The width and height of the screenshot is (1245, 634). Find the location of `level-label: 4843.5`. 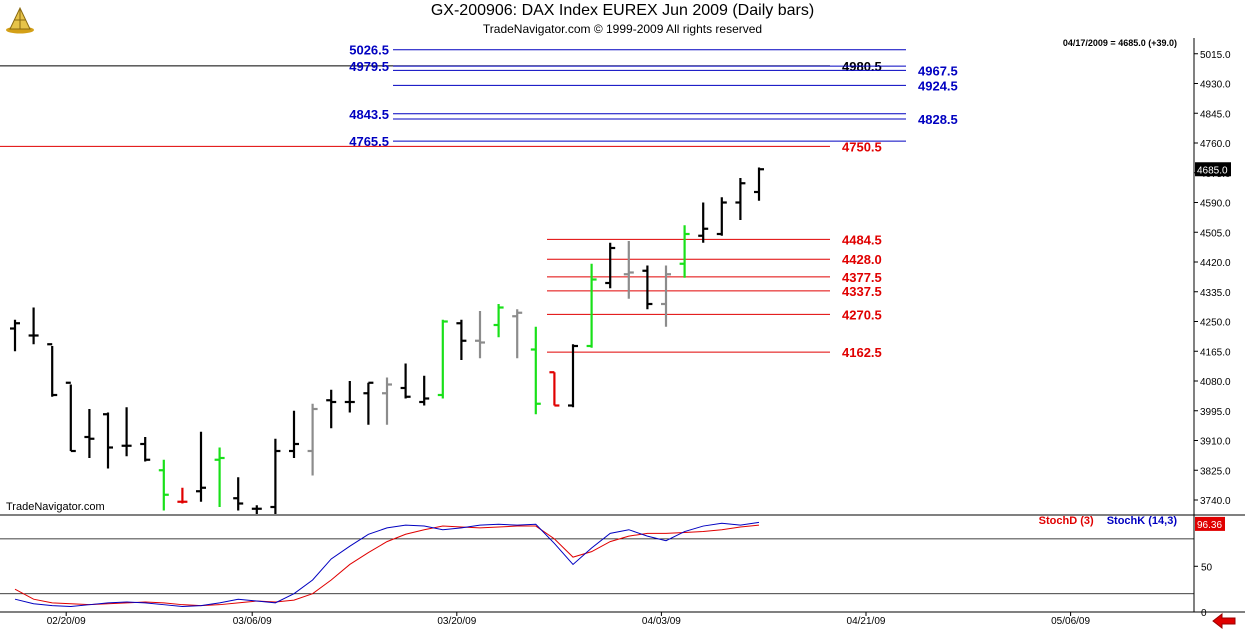

level-label: 4843.5 is located at coordinates (369, 114).